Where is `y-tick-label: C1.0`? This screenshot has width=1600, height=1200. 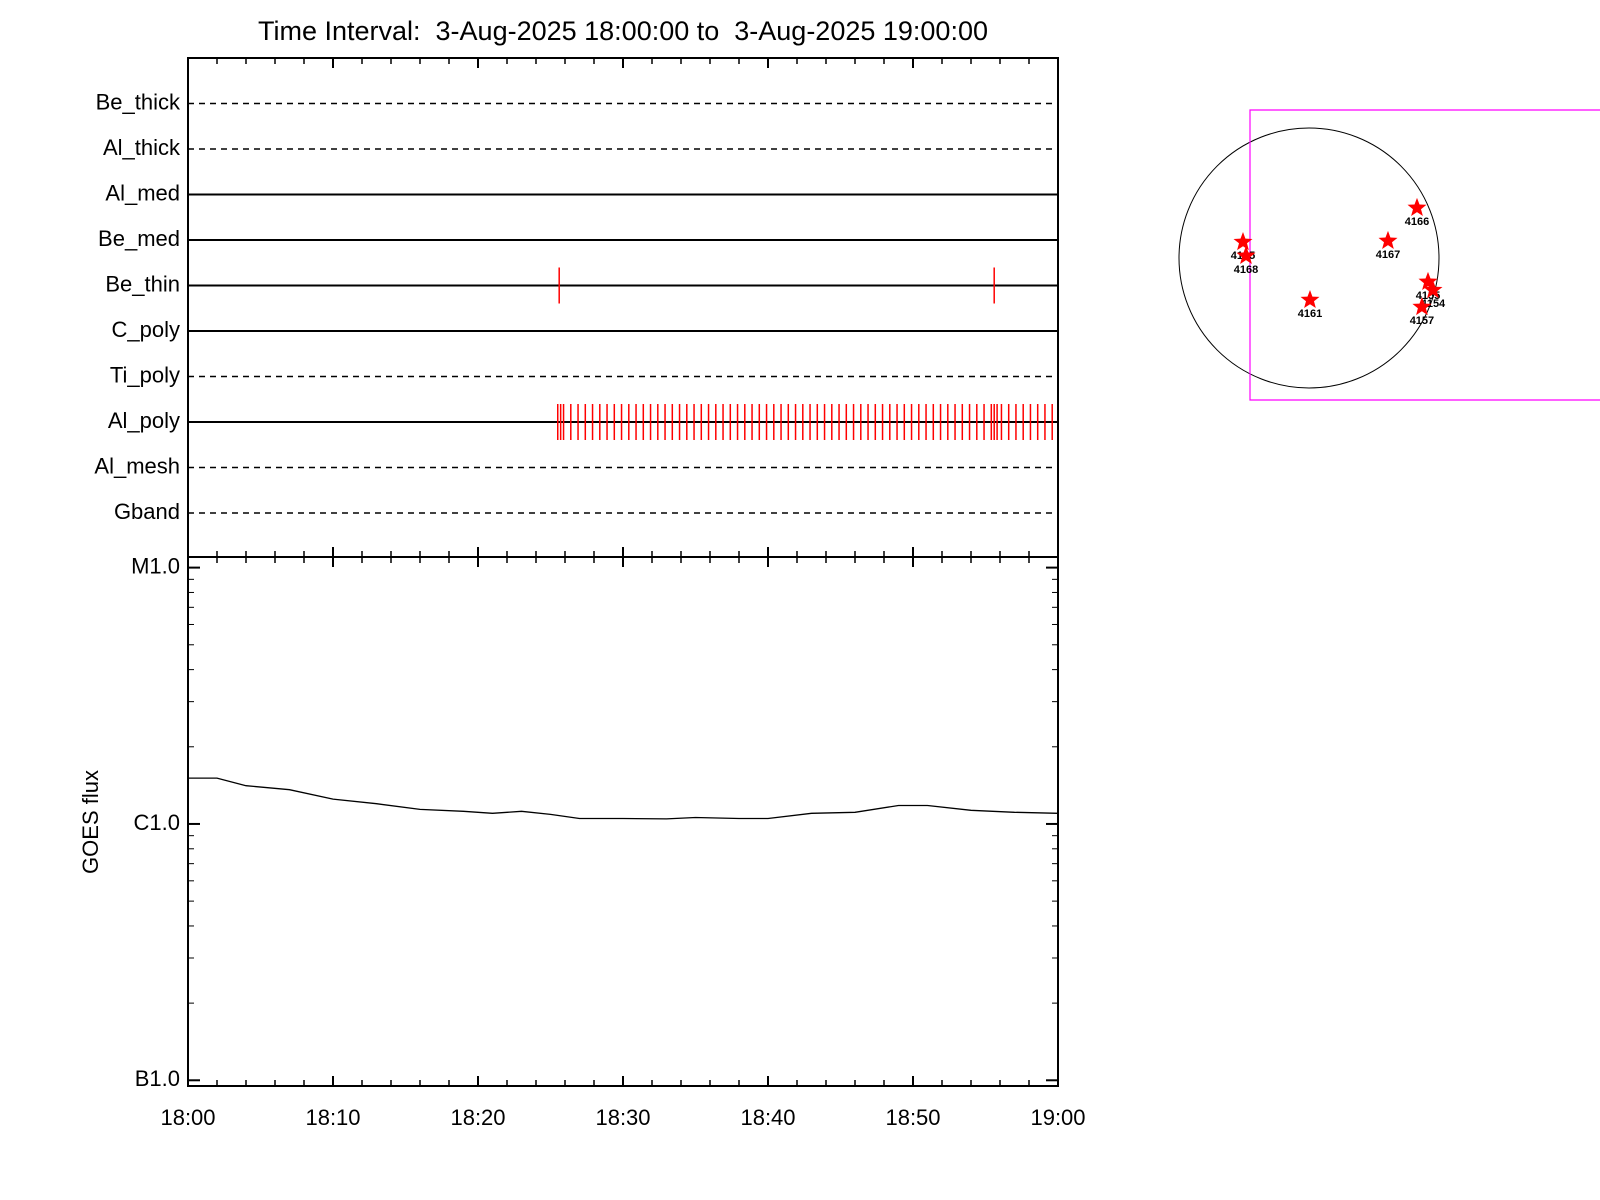
y-tick-label: C1.0 is located at coordinates (157, 822).